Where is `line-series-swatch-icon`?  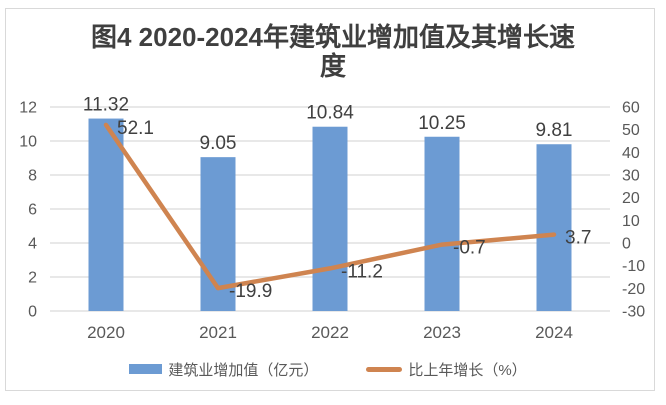
line-series-swatch-icon is located at coordinates (384, 369).